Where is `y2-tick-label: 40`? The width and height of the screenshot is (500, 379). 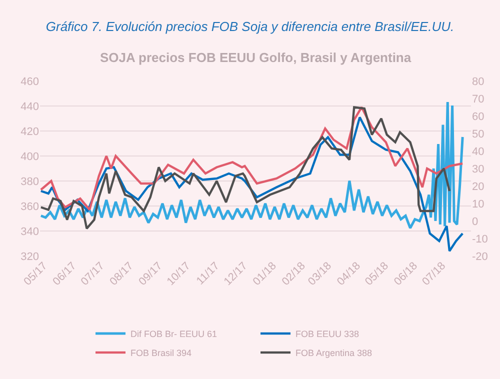 y2-tick-label: 40 is located at coordinates (478, 152).